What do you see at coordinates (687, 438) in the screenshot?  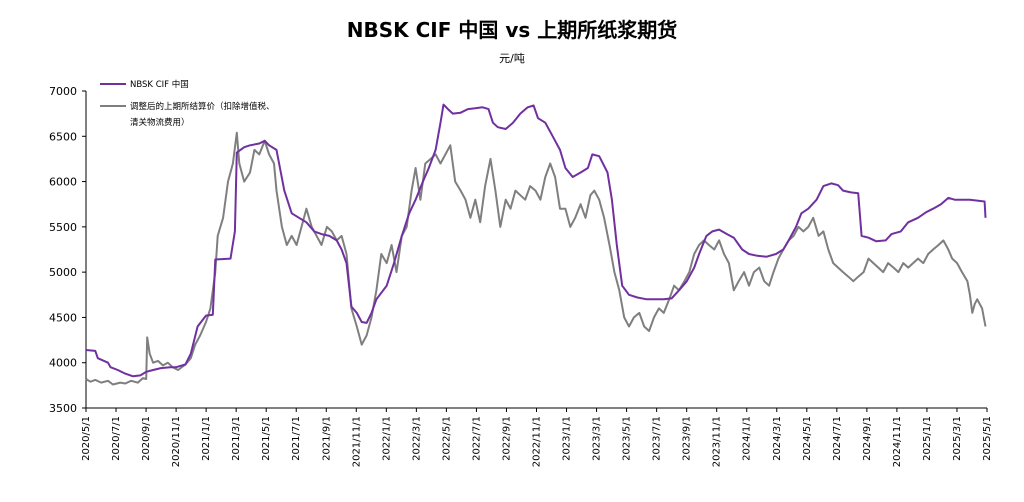 I see `x-tick-label: 2023/9/1` at bounding box center [687, 438].